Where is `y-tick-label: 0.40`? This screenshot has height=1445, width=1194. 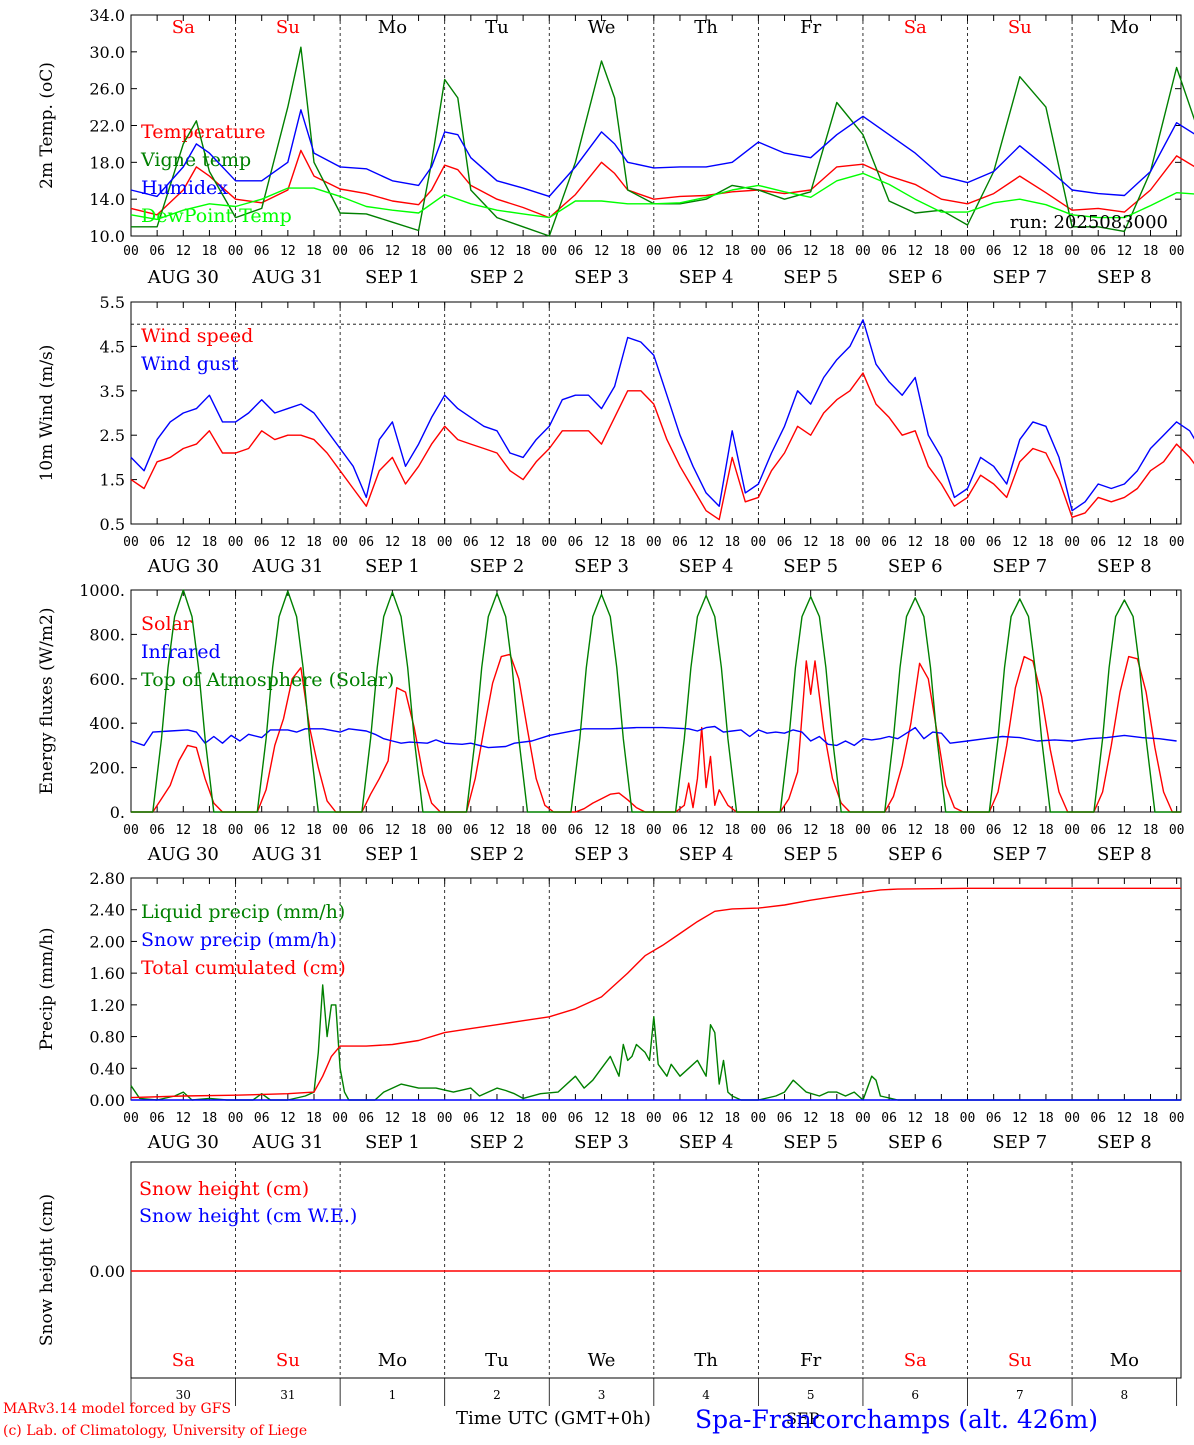 y-tick-label: 0.40 is located at coordinates (107, 1068).